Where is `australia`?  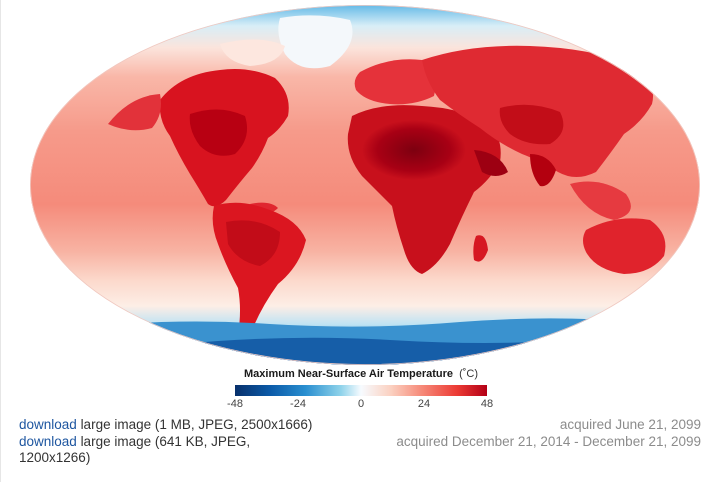
australia is located at coordinates (624, 246).